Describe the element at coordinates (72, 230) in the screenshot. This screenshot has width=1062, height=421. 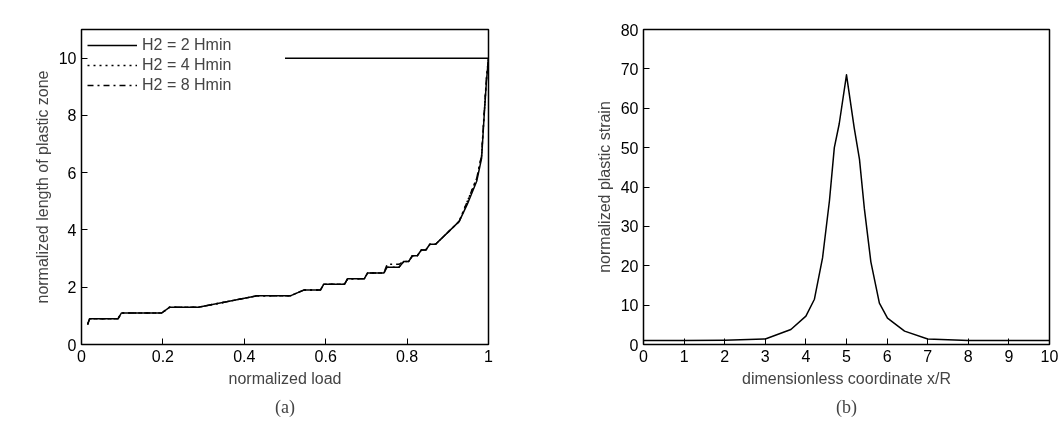
I see `y-tick-label: 4` at that location.